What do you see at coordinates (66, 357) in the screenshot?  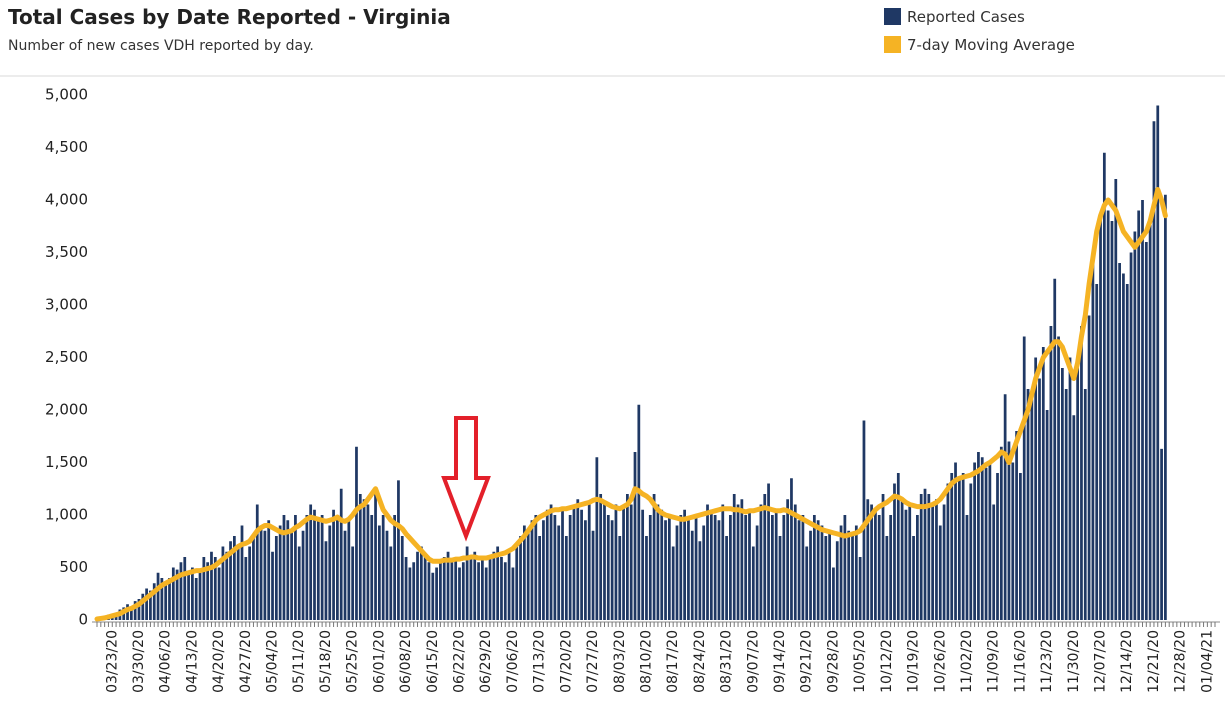 I see `y-tick-label: 2,500` at bounding box center [66, 357].